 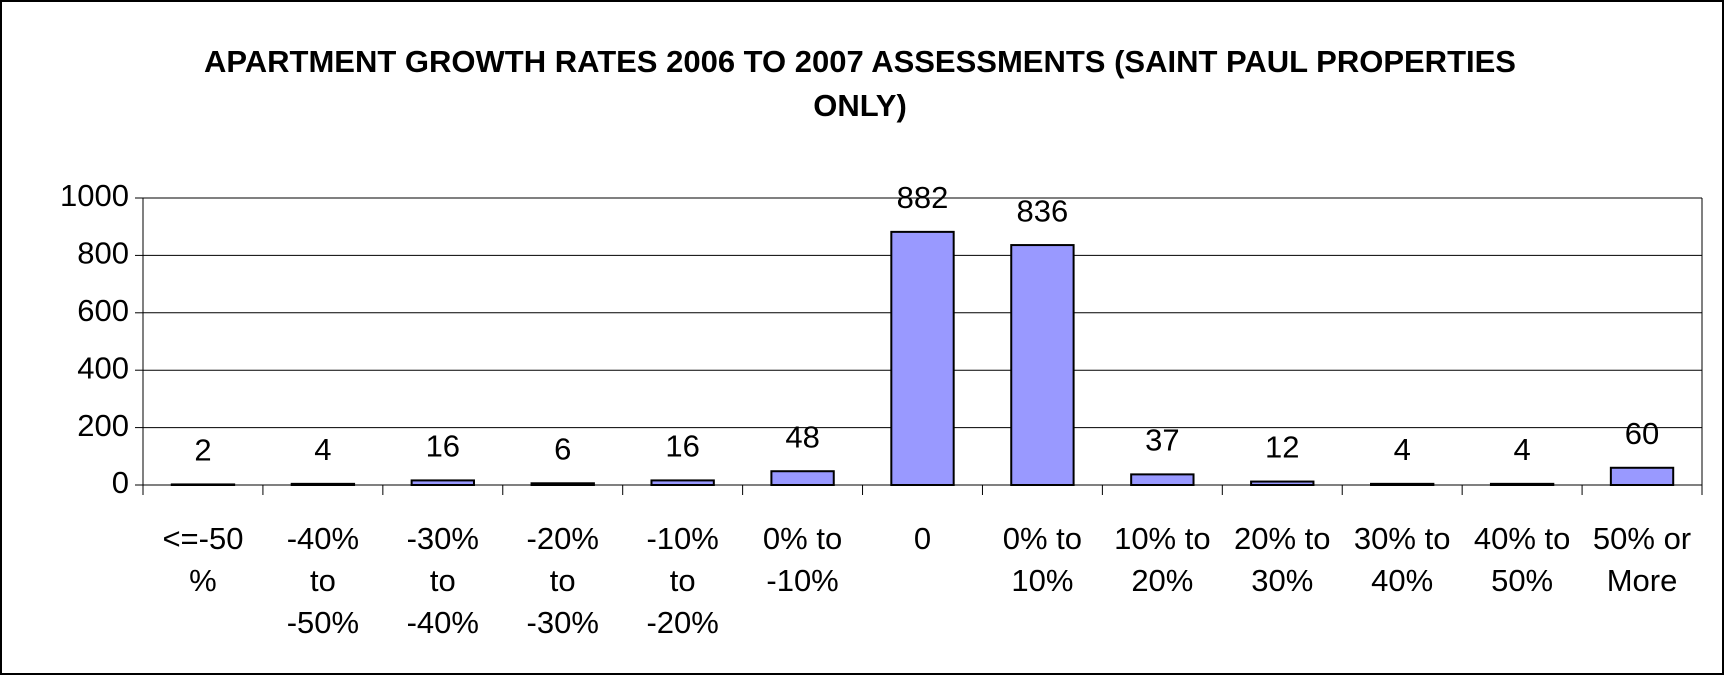 I want to click on x-tick-label: 20% to 30%, so click(x=1282, y=559).